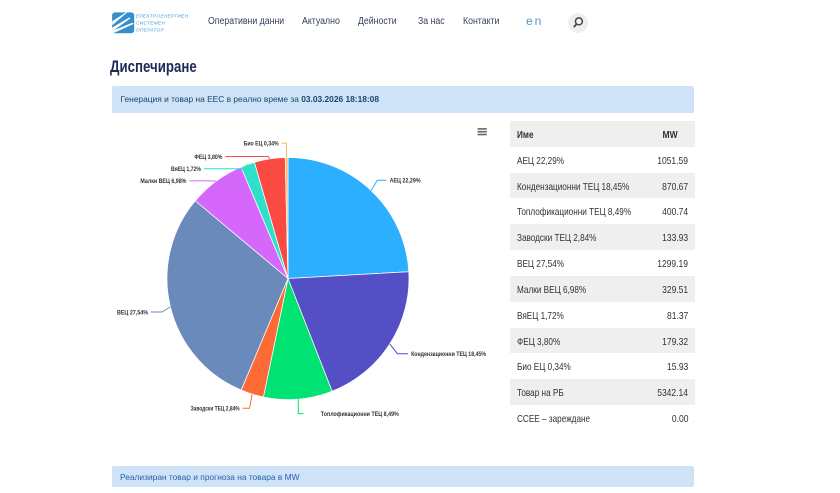  Describe the element at coordinates (208, 157) in the screenshot. I see `svg-text: ФЕЦ 3,80%` at that location.